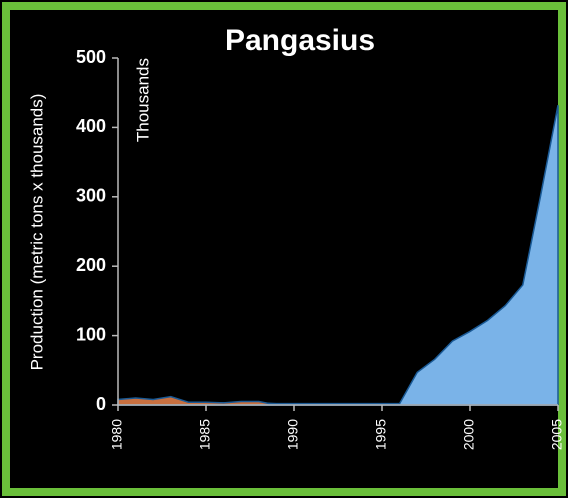 The width and height of the screenshot is (568, 498). What do you see at coordinates (300, 40) in the screenshot?
I see `chart-title: Pangasius` at bounding box center [300, 40].